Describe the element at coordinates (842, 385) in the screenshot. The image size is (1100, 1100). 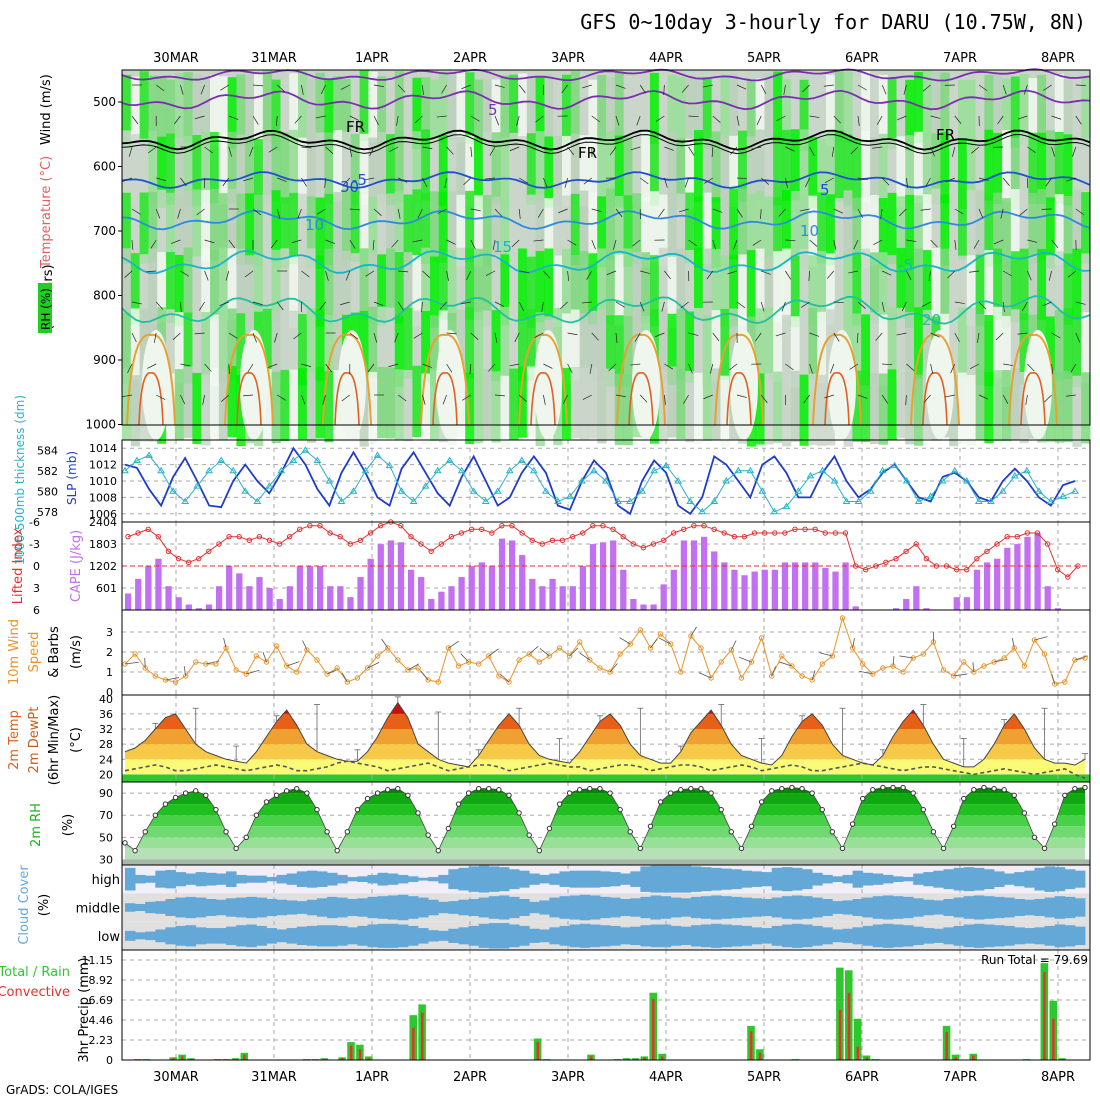
I see `rh-plume` at that location.